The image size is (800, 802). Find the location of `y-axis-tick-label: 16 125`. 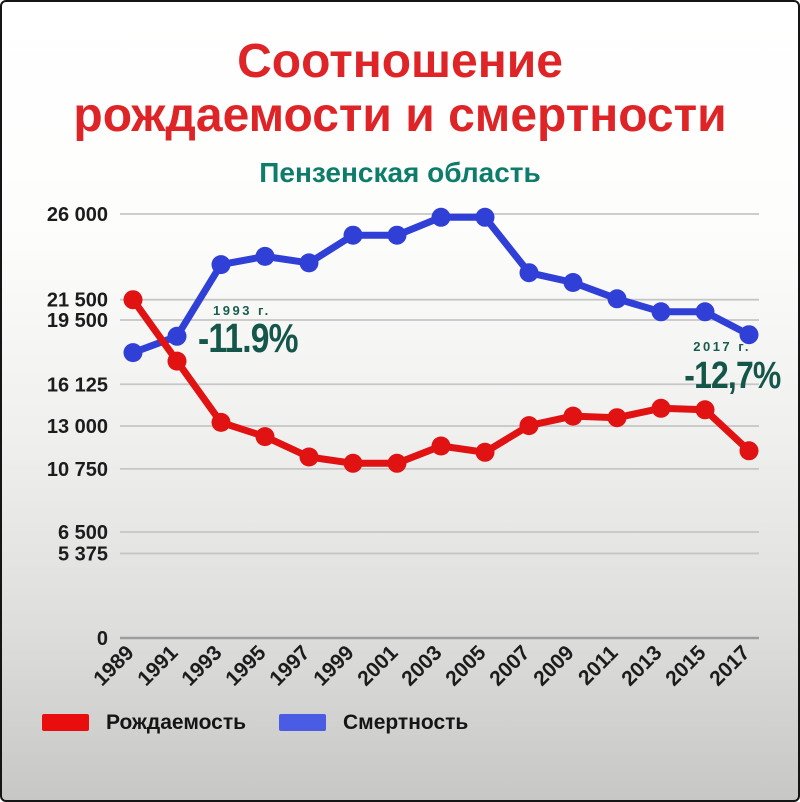

y-axis-tick-label: 16 125 is located at coordinates (77, 385).